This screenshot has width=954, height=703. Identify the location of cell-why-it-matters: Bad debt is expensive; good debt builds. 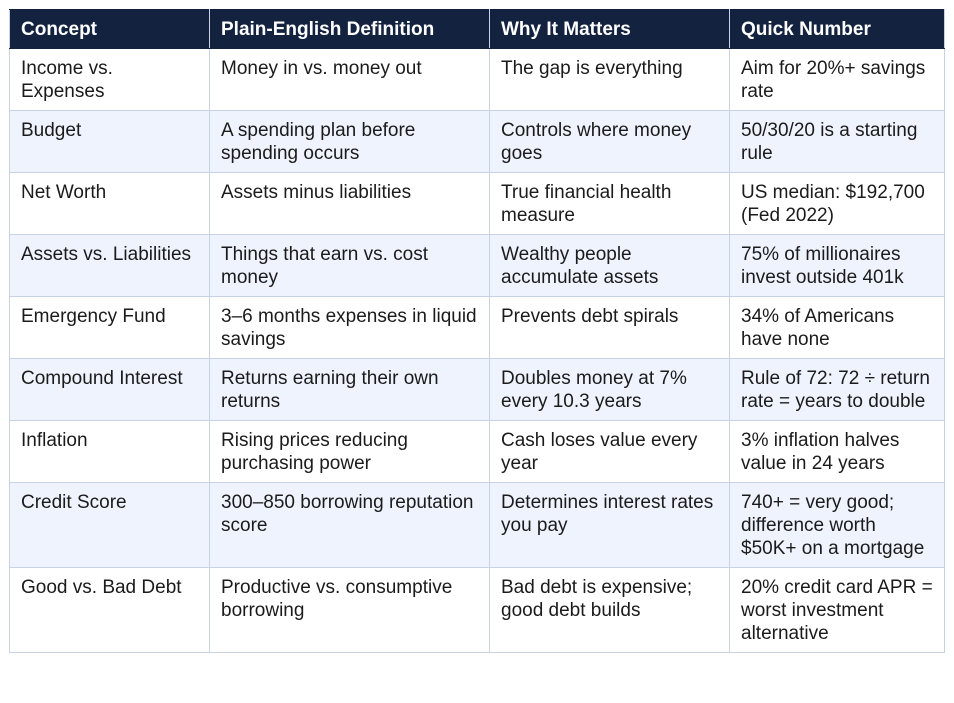
(609, 610).